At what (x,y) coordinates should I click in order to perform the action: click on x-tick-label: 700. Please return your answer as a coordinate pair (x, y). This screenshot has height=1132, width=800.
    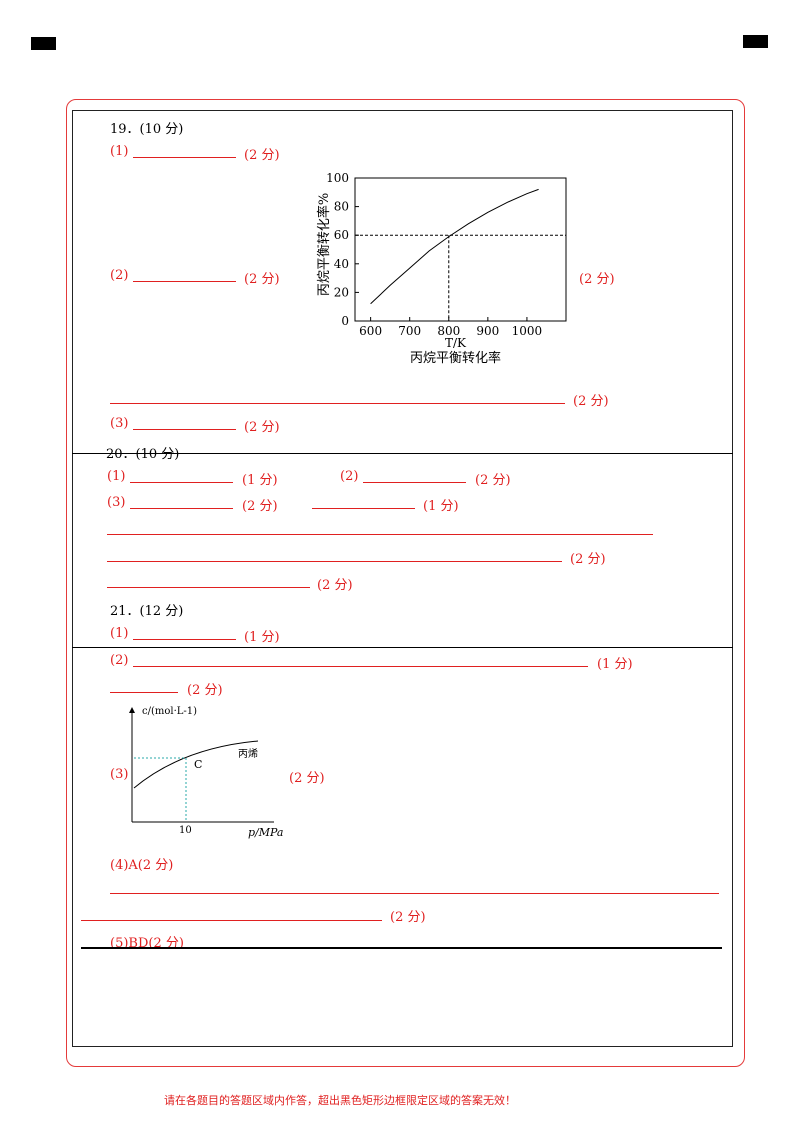
    Looking at the image, I should click on (409, 331).